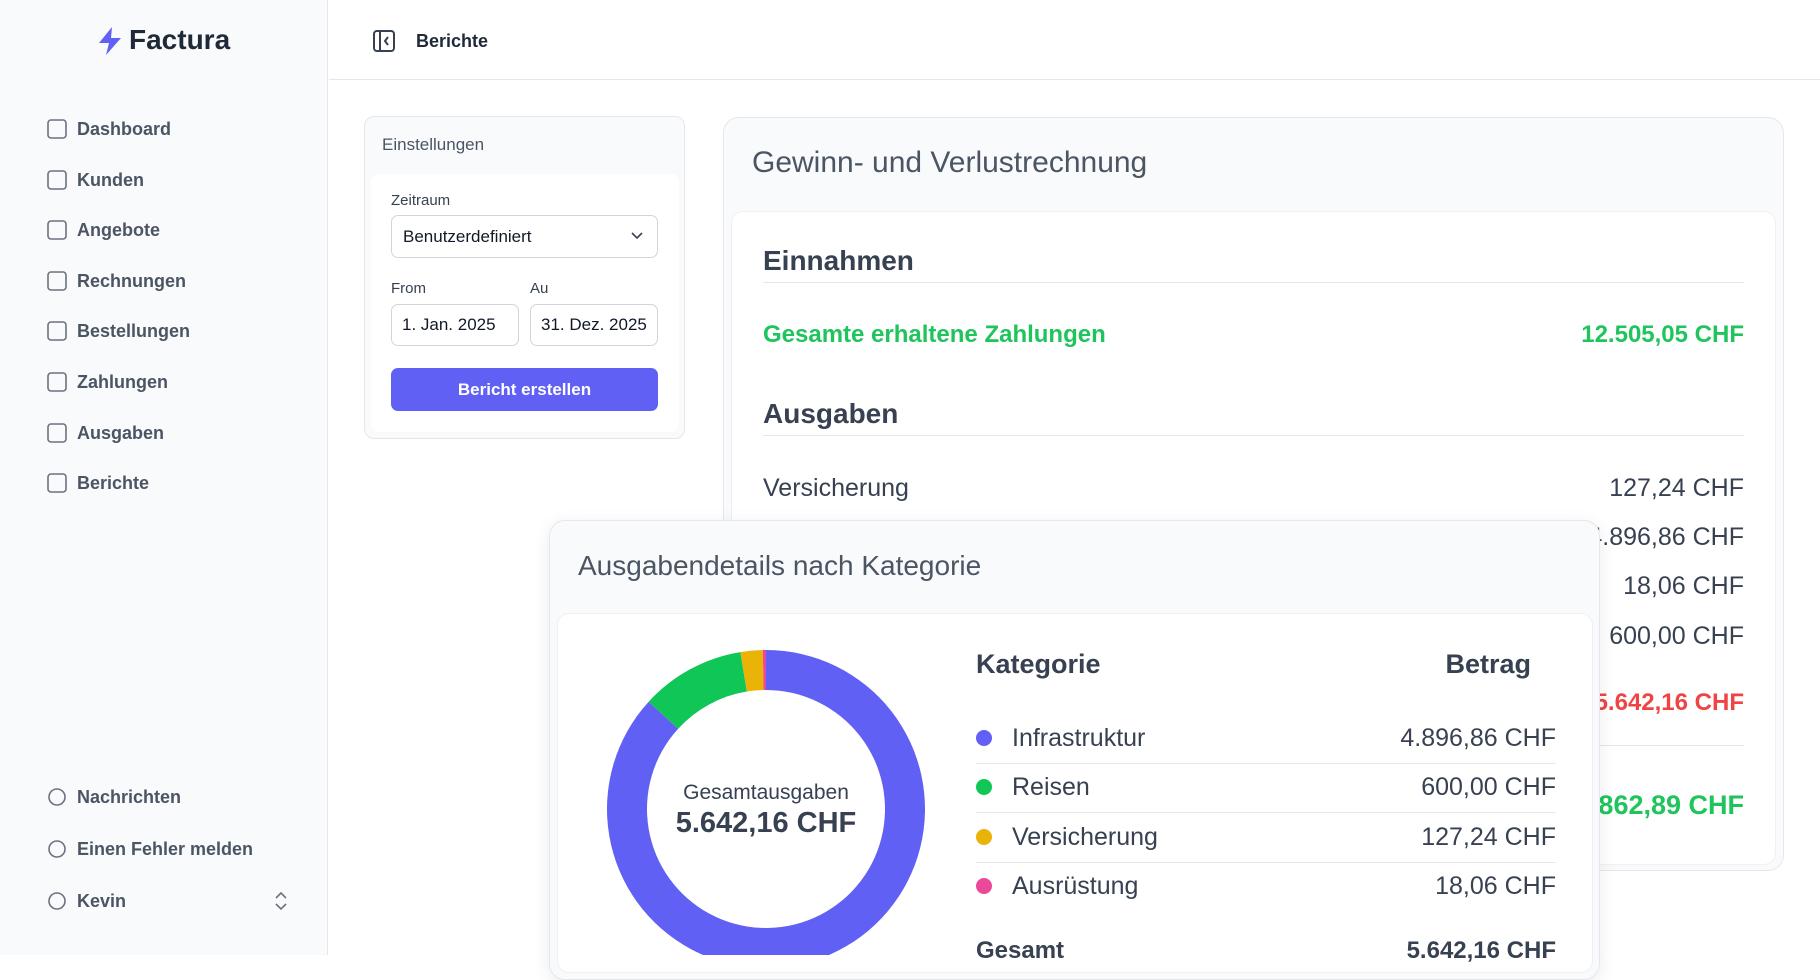  Describe the element at coordinates (838, 260) in the screenshot. I see `income-heading: Einnahmen` at that location.